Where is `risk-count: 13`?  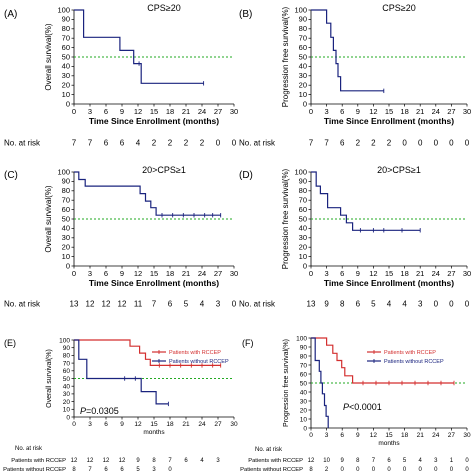
risk-count: 13 is located at coordinates (311, 304).